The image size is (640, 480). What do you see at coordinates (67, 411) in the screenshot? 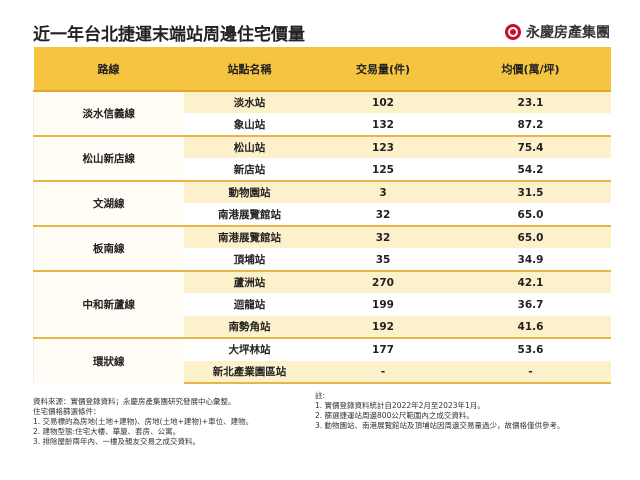
I see `note-line: 住宅價格篩選條件：` at bounding box center [67, 411].